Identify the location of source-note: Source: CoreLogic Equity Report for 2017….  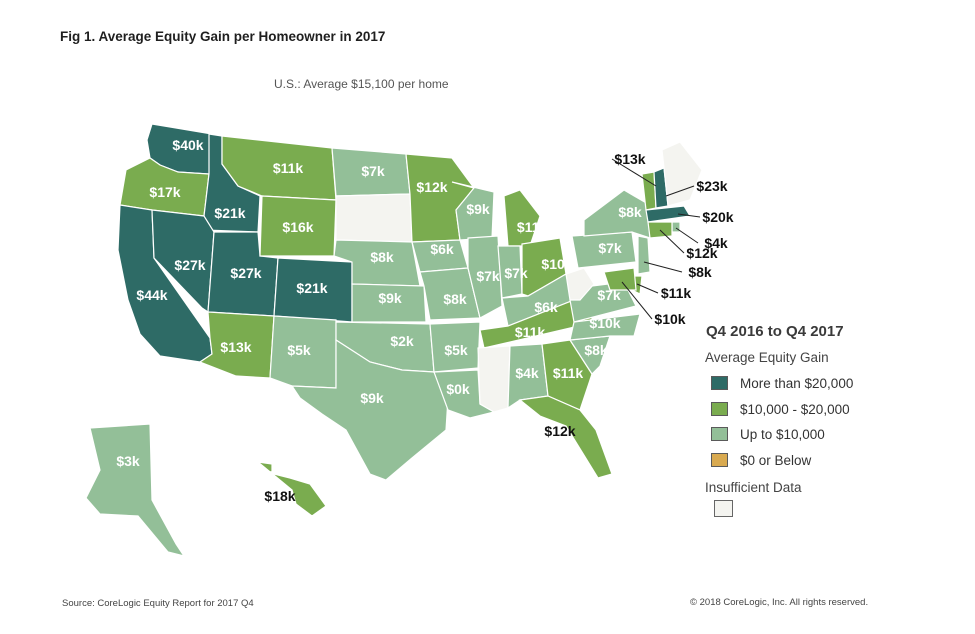
(158, 603).